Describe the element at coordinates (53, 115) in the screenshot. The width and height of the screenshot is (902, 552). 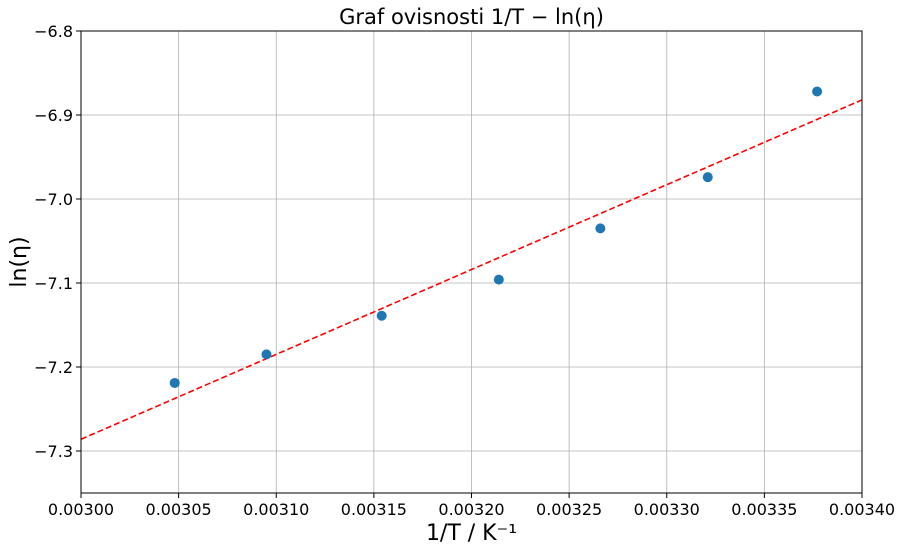
I see `y-tick-label: −6.9` at that location.